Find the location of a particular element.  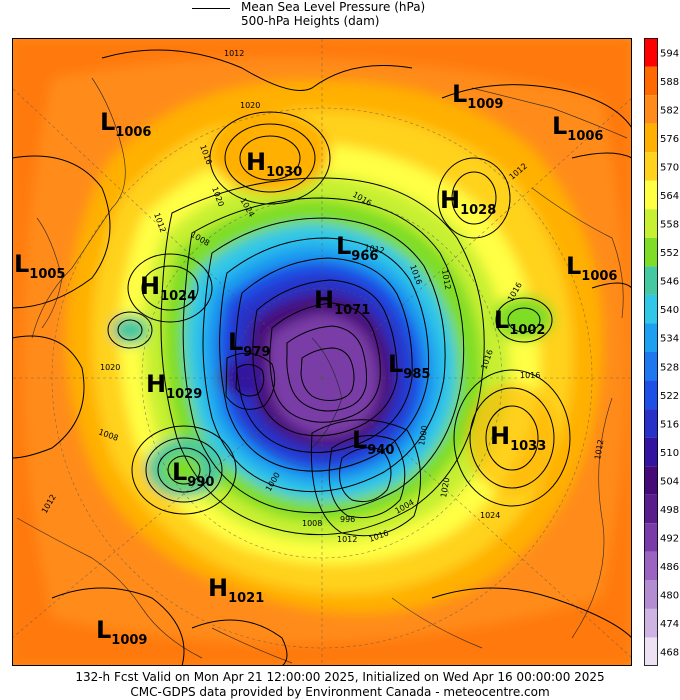

color-scale-swatches is located at coordinates (651, 352).